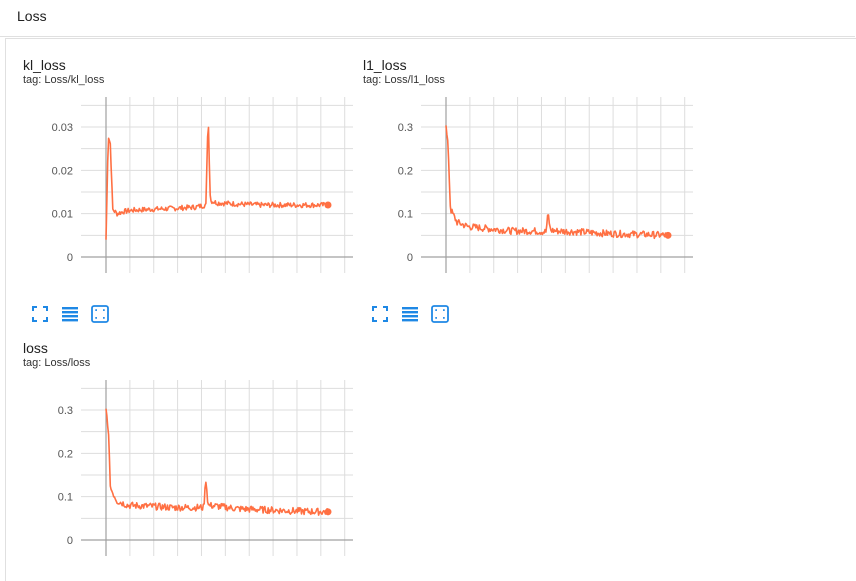 Image resolution: width=856 pixels, height=581 pixels. I want to click on chart-tag: tag: Loss/l1_loss, so click(404, 80).